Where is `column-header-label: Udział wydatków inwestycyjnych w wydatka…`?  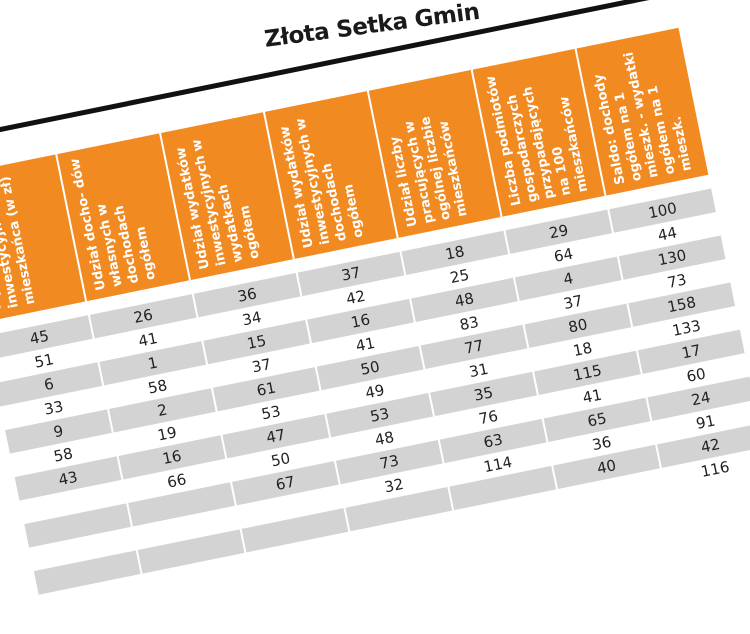
column-header-label: Udział wydatków inwestycyjnych w wydatka… is located at coordinates (218, 204).